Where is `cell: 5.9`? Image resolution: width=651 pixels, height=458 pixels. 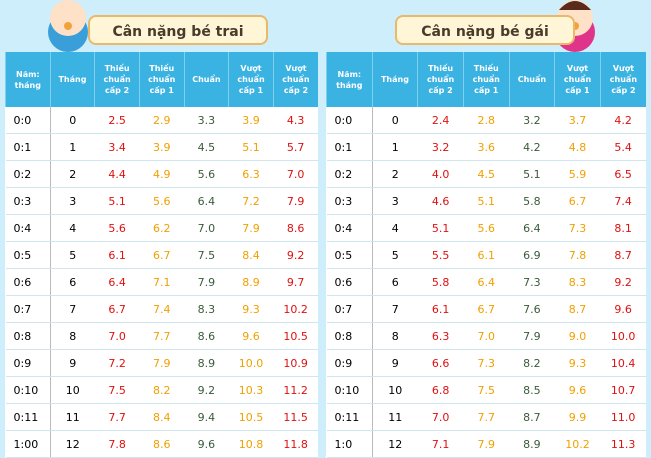 cell: 5.9 is located at coordinates (577, 174).